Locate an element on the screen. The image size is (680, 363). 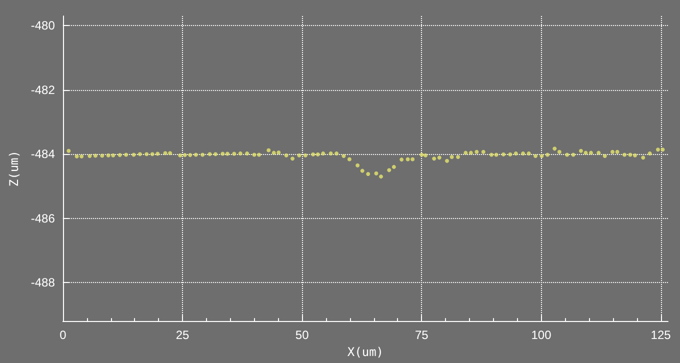
x-tick-label: 0 is located at coordinates (63, 335).